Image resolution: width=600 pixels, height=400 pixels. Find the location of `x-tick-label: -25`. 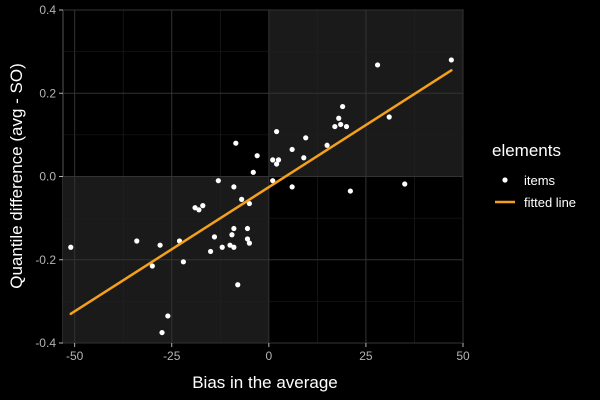

x-tick-label: -25 is located at coordinates (172, 356).